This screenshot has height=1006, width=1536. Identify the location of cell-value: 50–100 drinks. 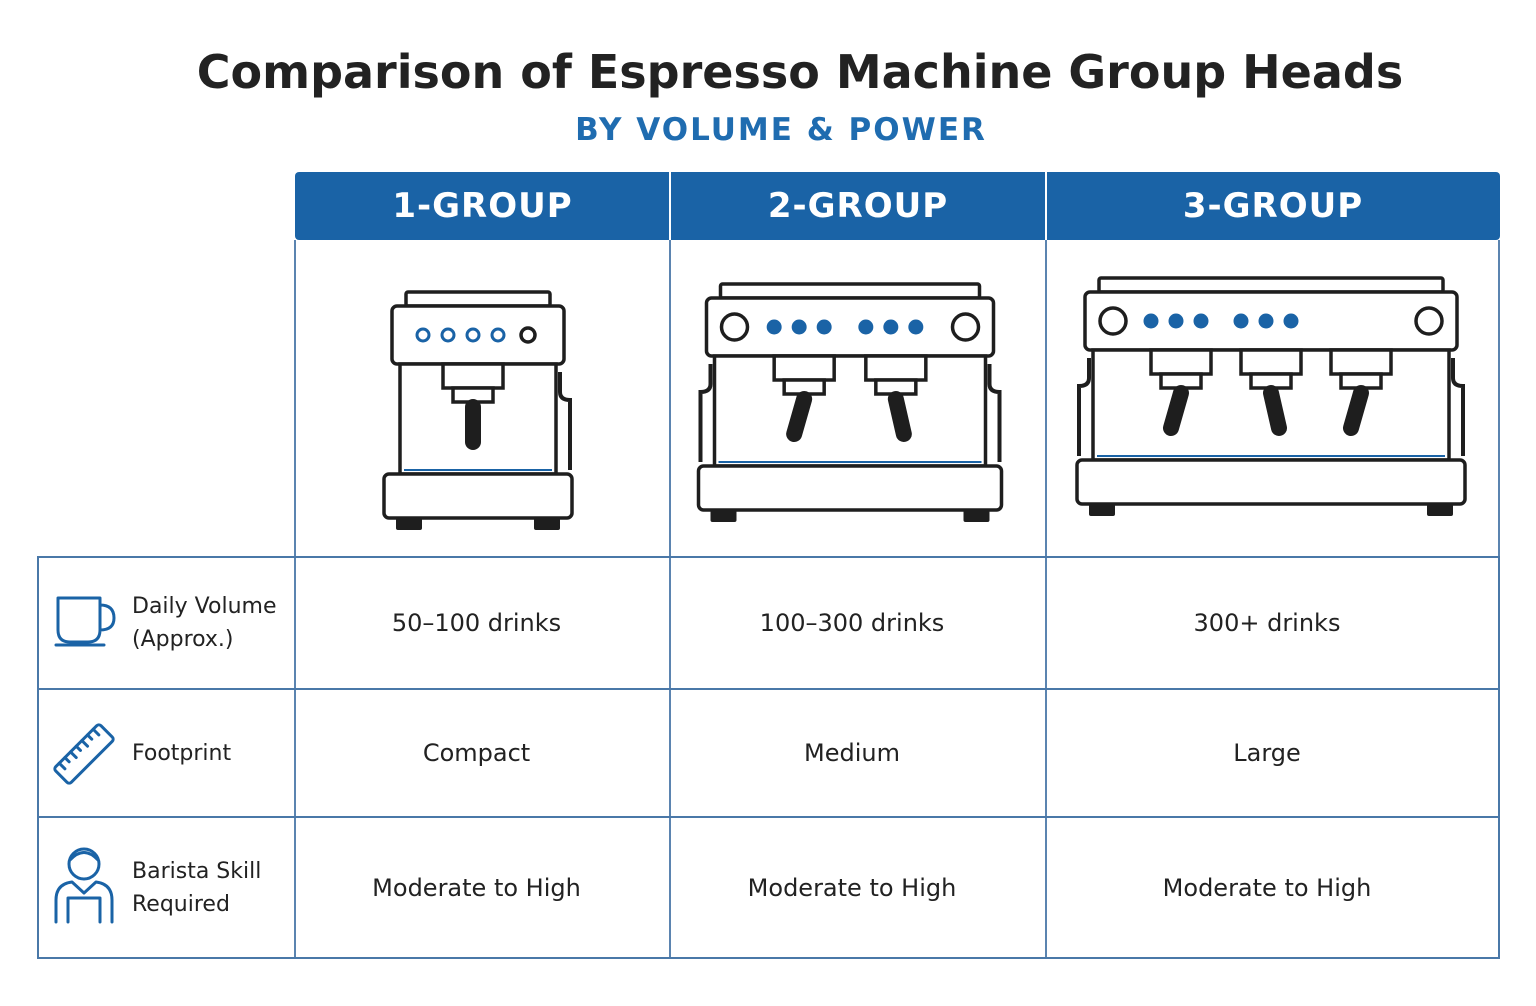
(476, 623).